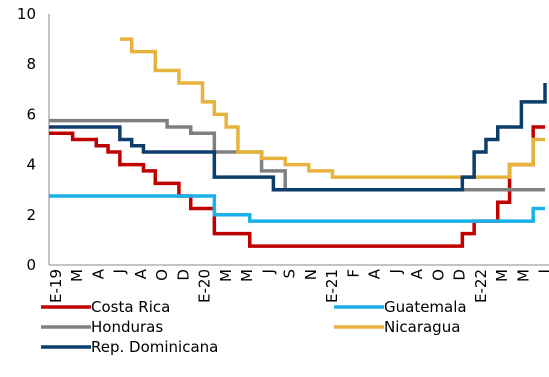 Image resolution: width=549 pixels, height=377 pixels. I want to click on x-tick-label: E-21, so click(332, 286).